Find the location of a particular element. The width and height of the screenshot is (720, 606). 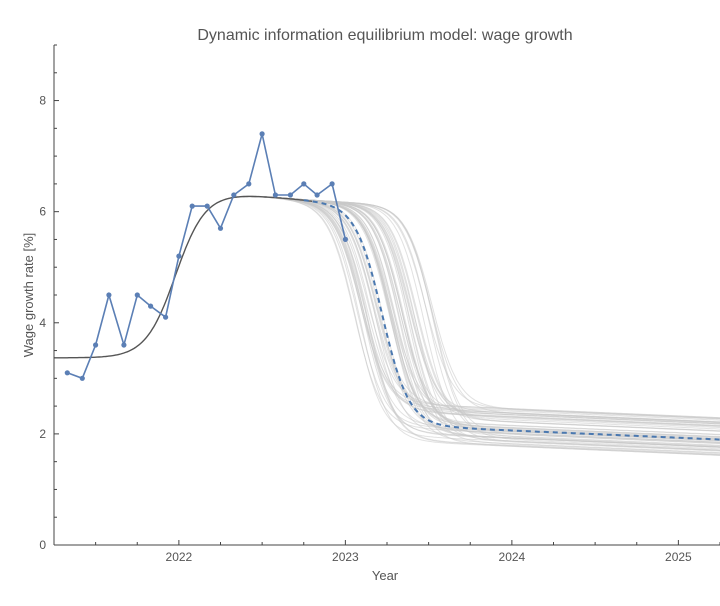

y-tick-label: 6 is located at coordinates (42, 212).